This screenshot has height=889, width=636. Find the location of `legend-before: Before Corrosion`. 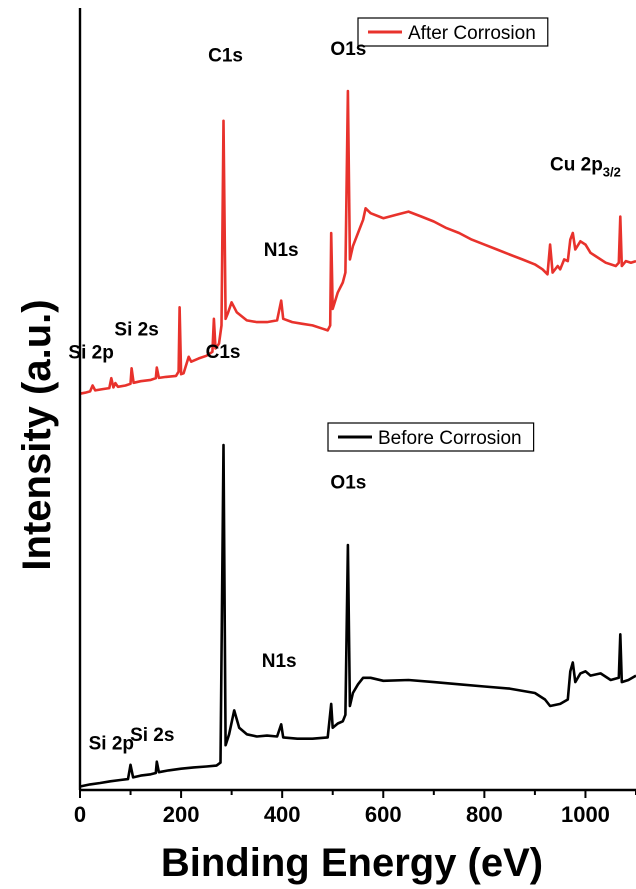

legend-before: Before Corrosion is located at coordinates (431, 437).